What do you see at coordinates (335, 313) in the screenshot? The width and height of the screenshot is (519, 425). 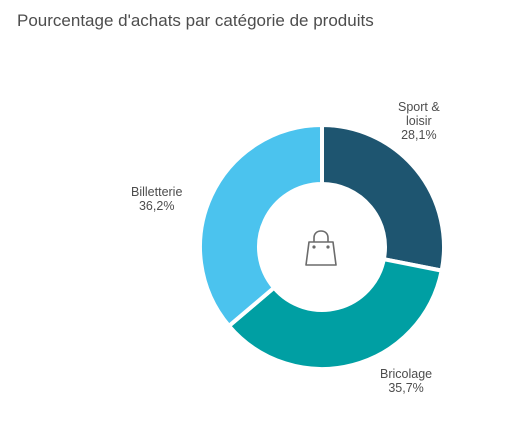 I see `donut-slice-bricolage` at bounding box center [335, 313].